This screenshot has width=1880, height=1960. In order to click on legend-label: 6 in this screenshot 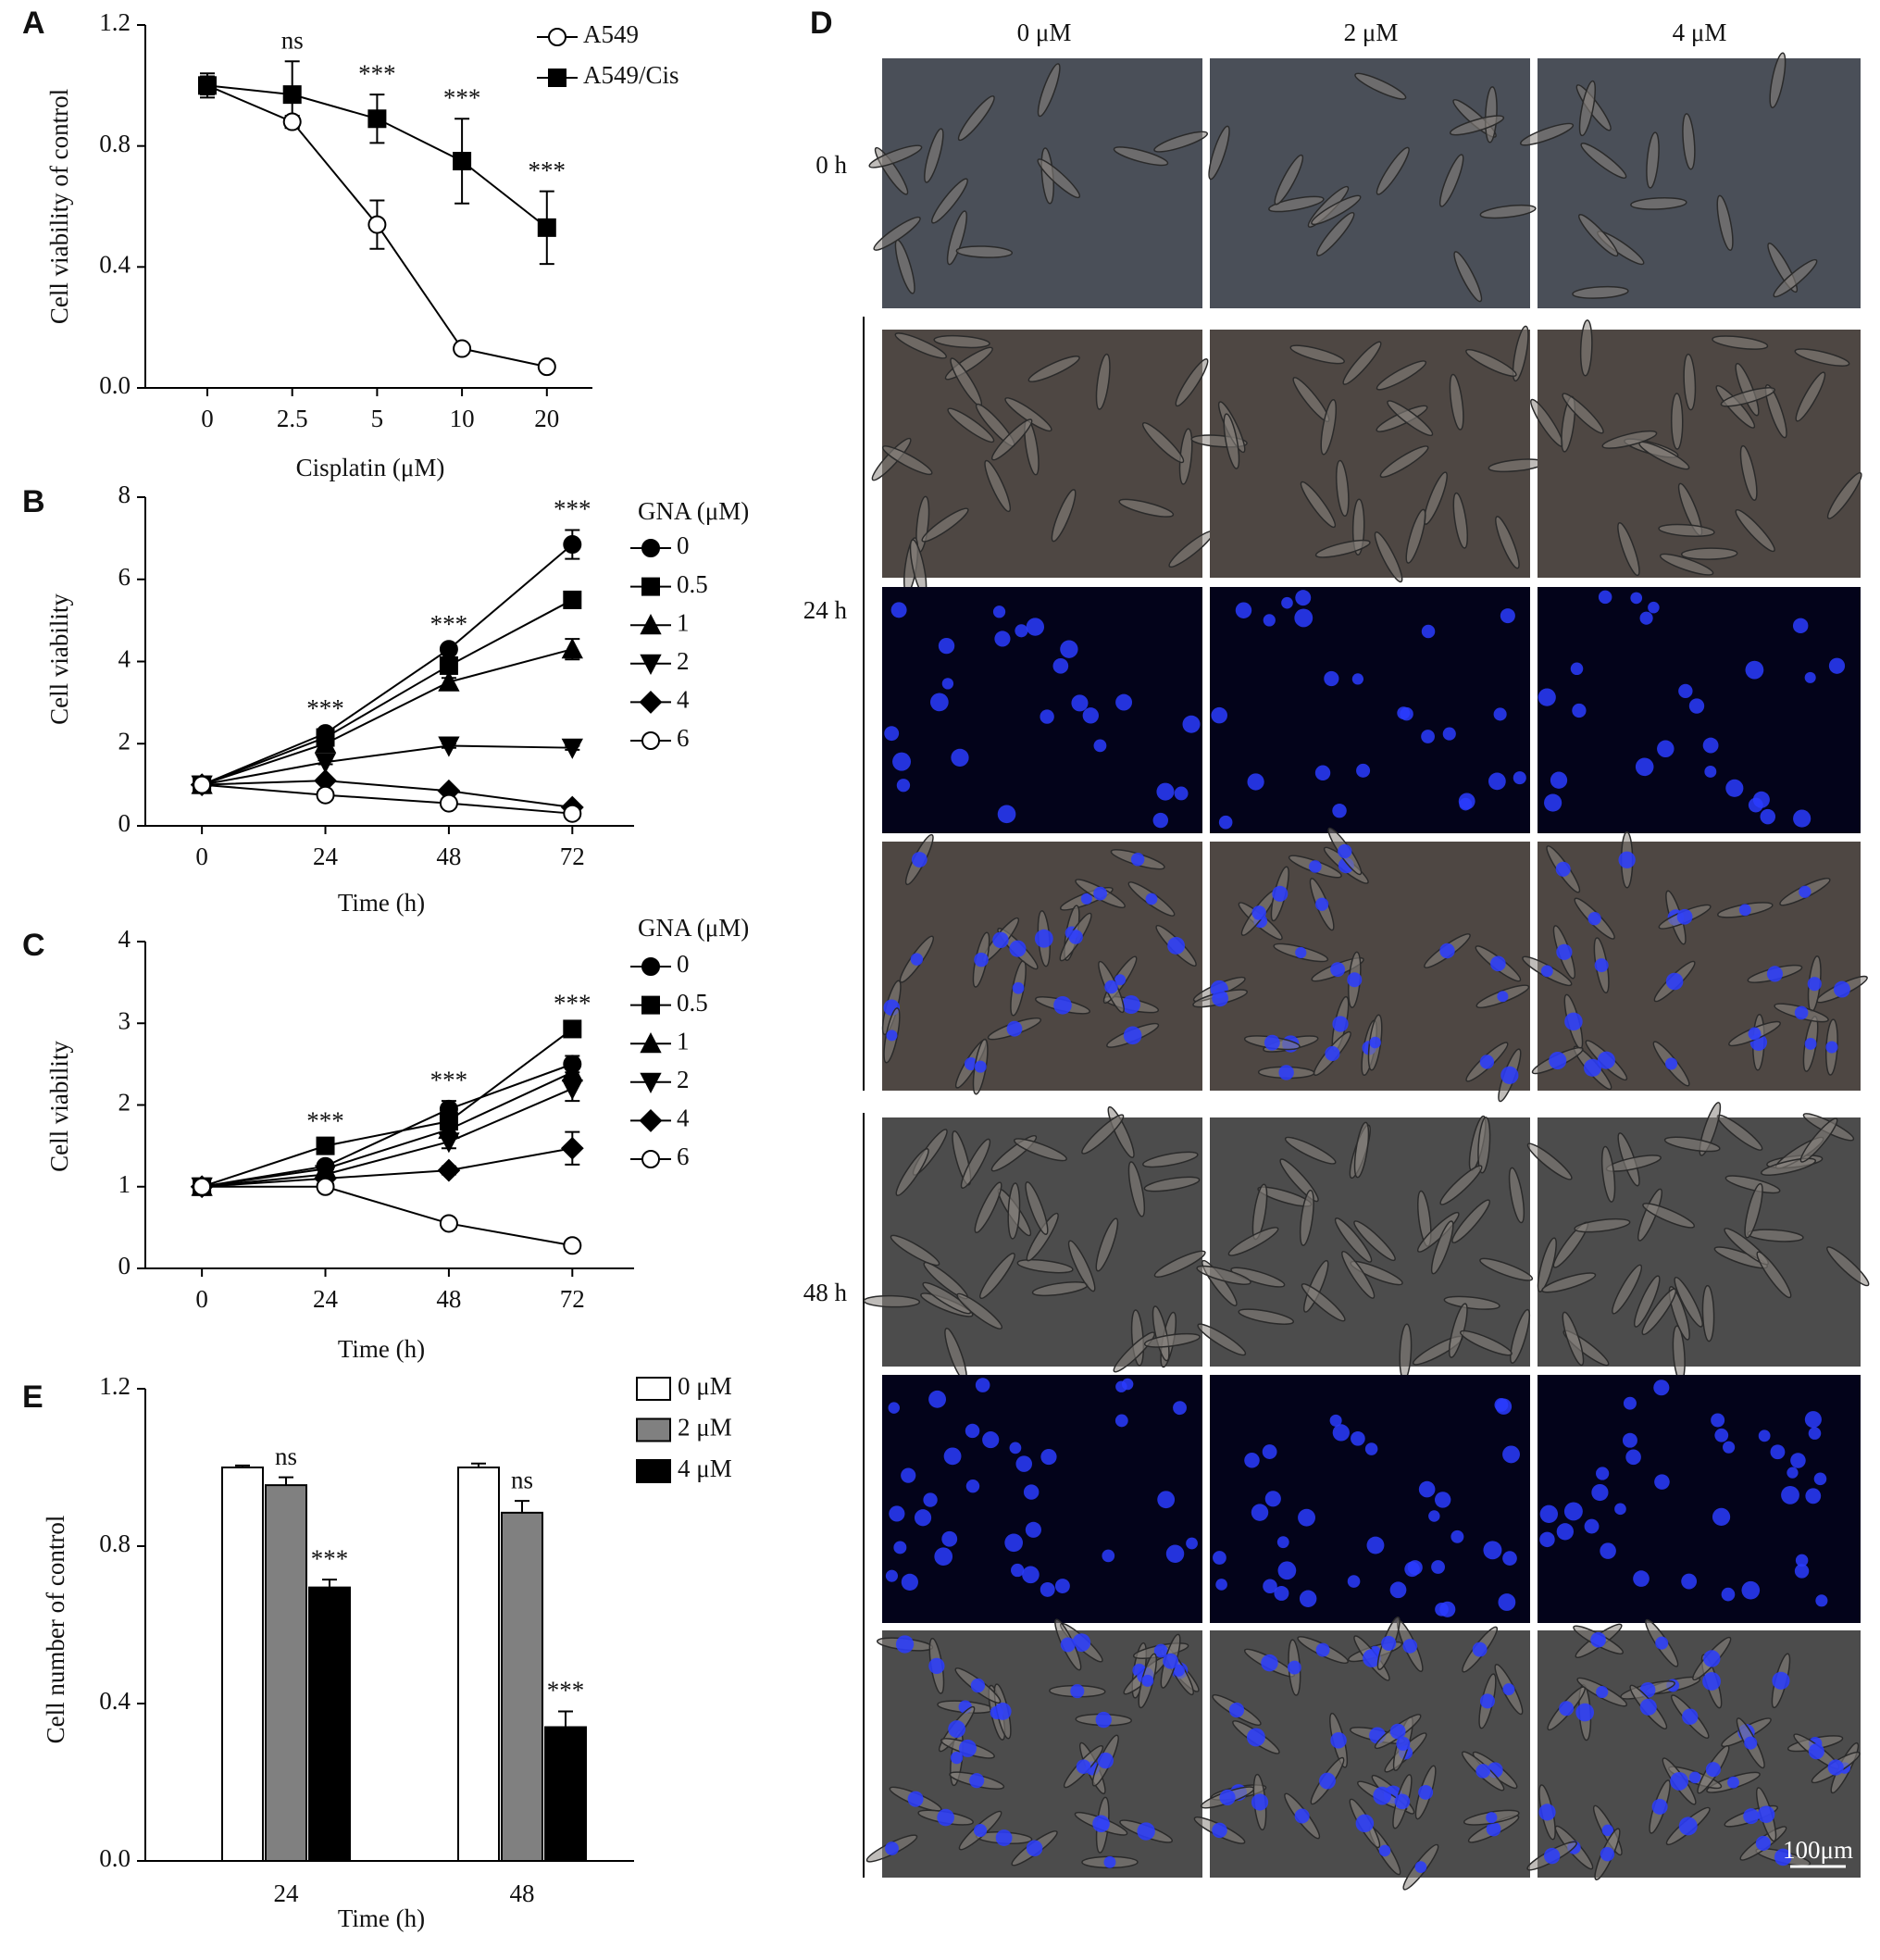, I will do `click(684, 738)`.